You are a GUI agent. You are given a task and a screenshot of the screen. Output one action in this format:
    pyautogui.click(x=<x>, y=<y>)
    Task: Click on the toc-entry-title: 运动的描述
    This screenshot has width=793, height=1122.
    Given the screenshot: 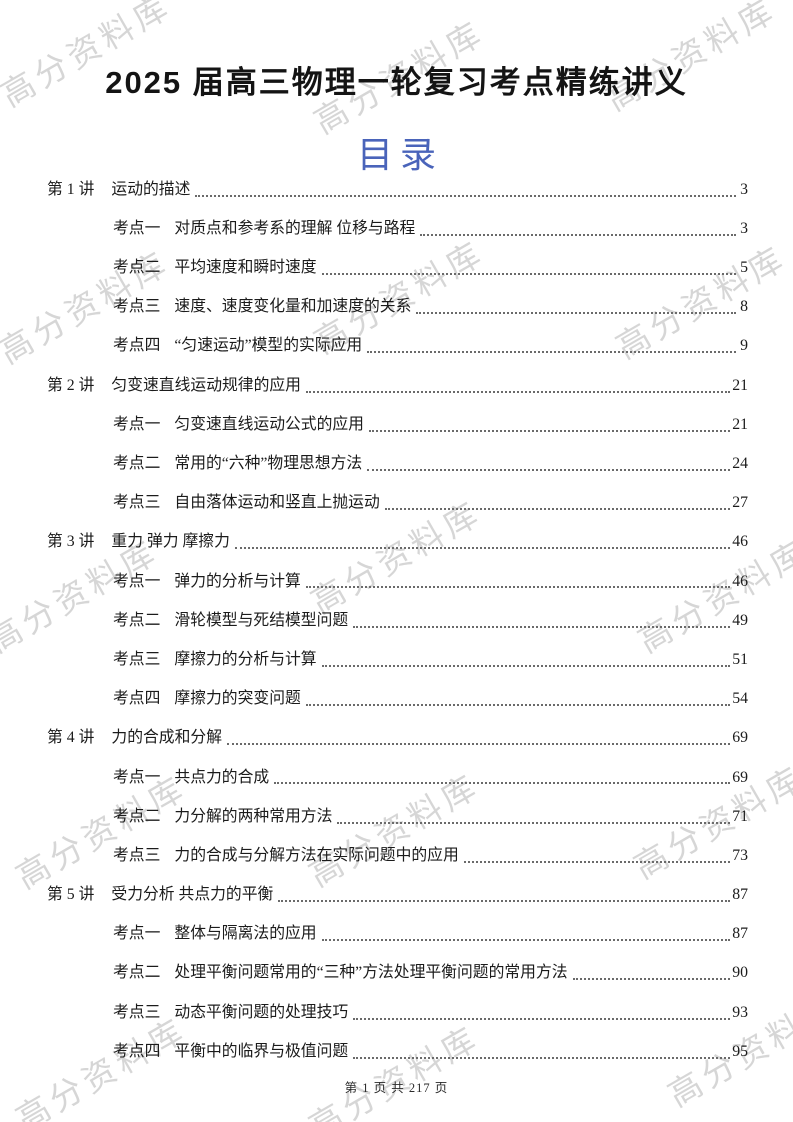 What is the action you would take?
    pyautogui.click(x=151, y=189)
    